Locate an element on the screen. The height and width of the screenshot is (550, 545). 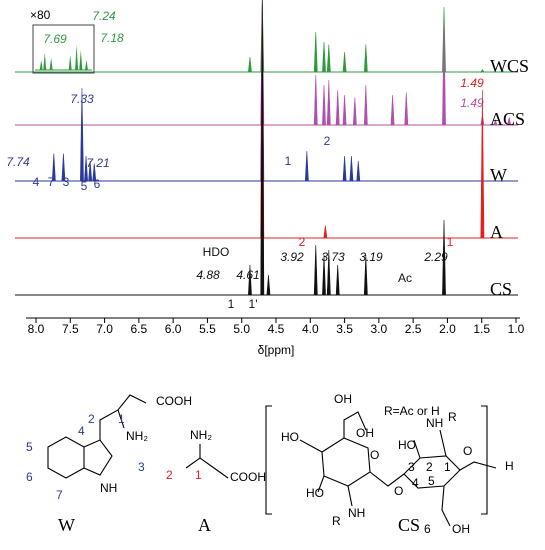
peak-label: 2 is located at coordinates (302, 242).